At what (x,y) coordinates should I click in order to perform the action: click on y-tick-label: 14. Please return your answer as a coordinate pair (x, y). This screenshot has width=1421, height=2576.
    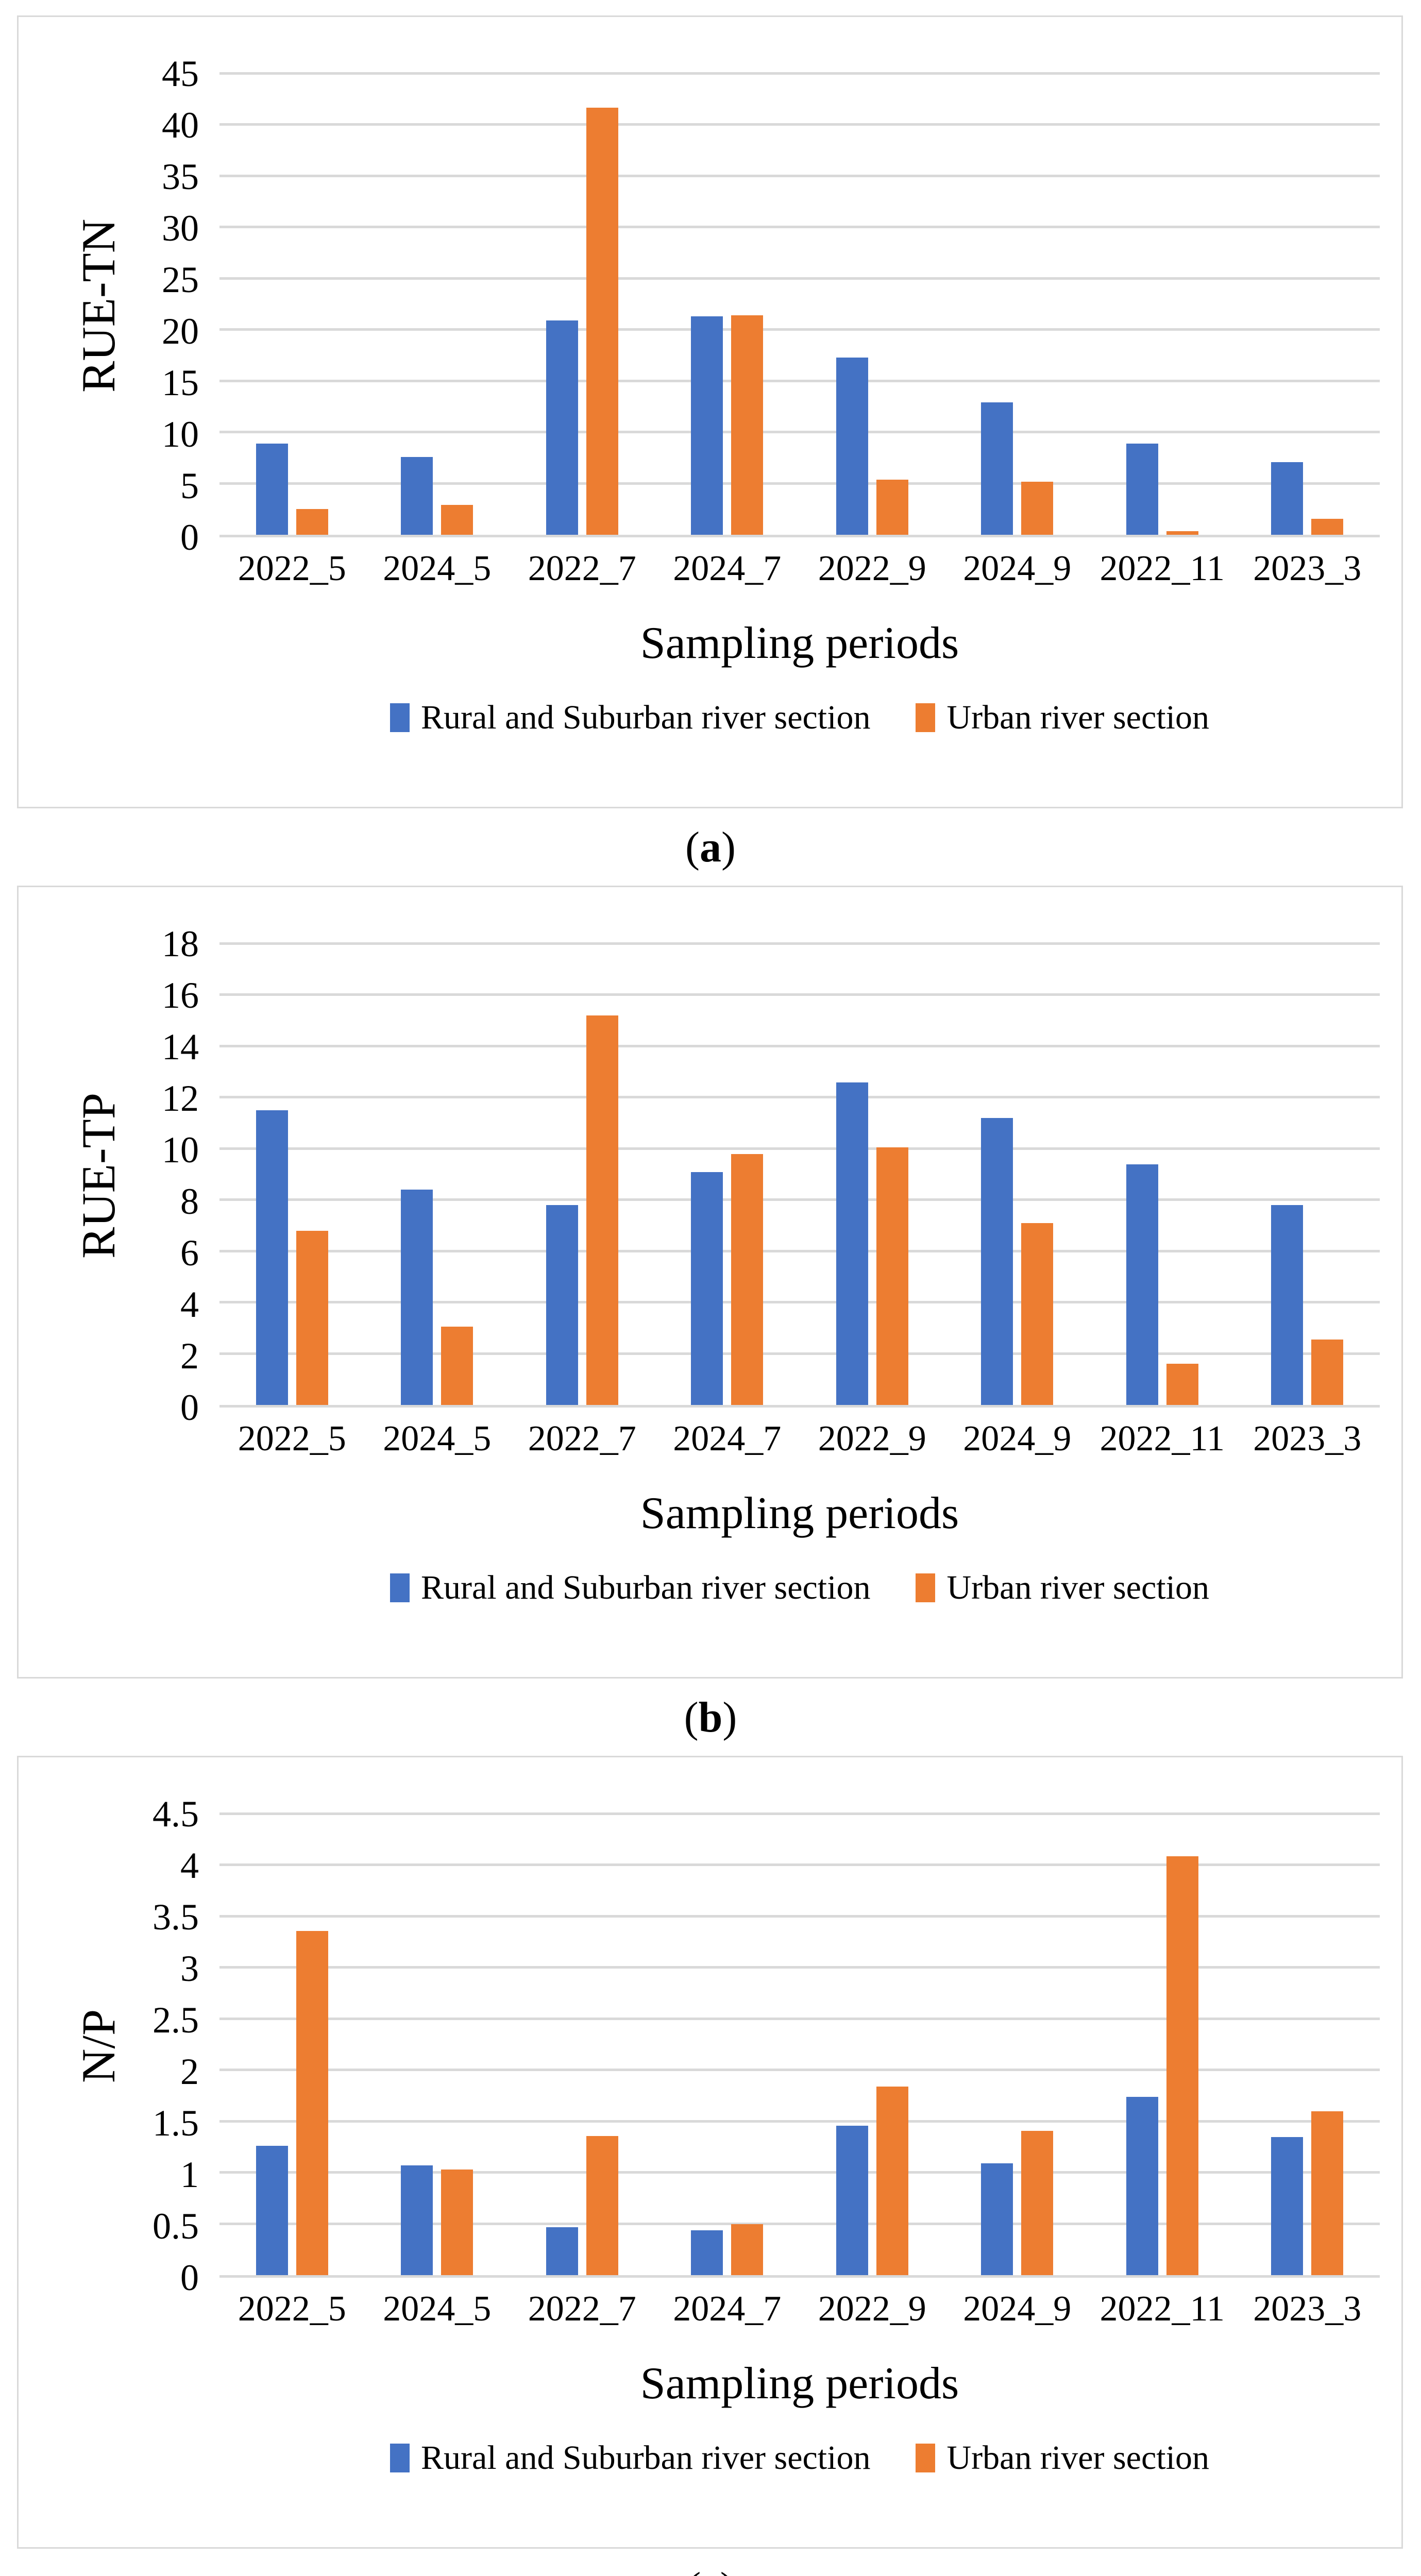
    Looking at the image, I should click on (180, 1046).